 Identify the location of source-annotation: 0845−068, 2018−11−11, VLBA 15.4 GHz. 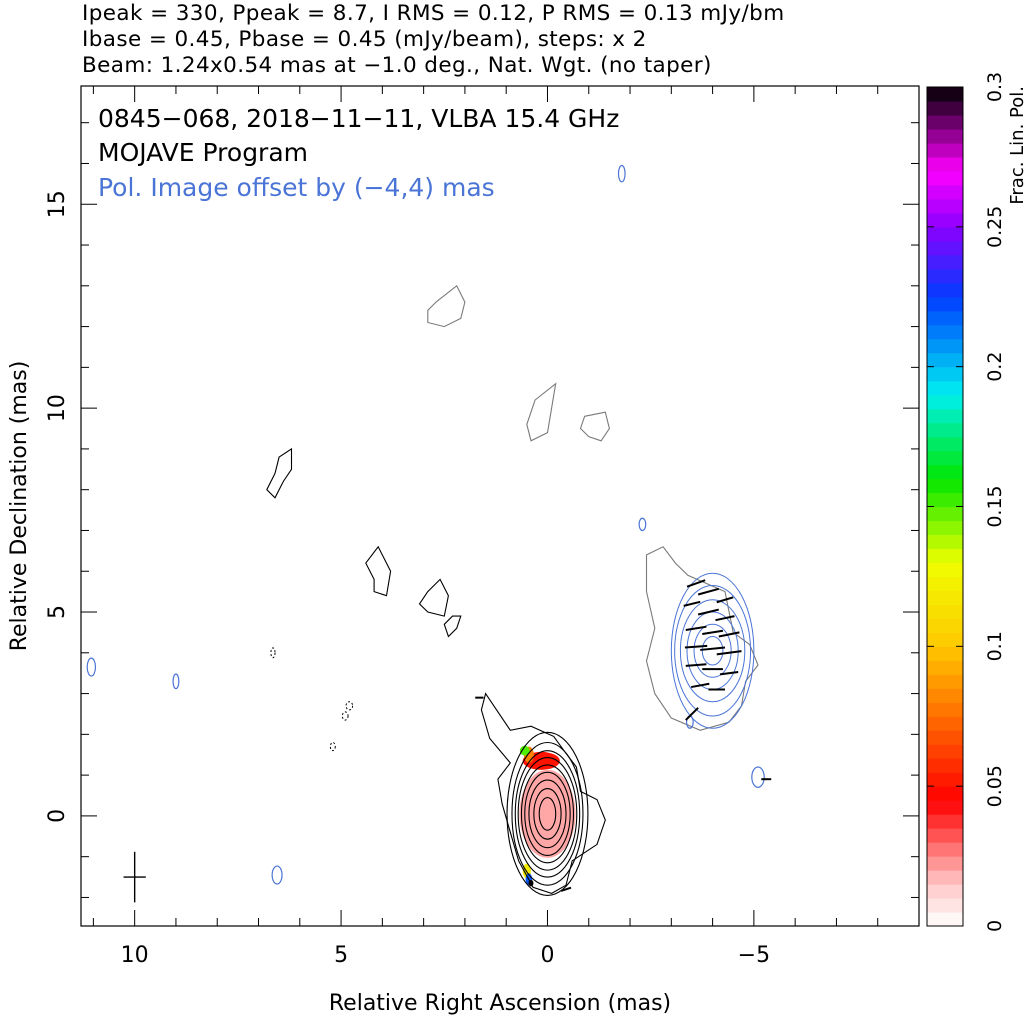
(358, 118).